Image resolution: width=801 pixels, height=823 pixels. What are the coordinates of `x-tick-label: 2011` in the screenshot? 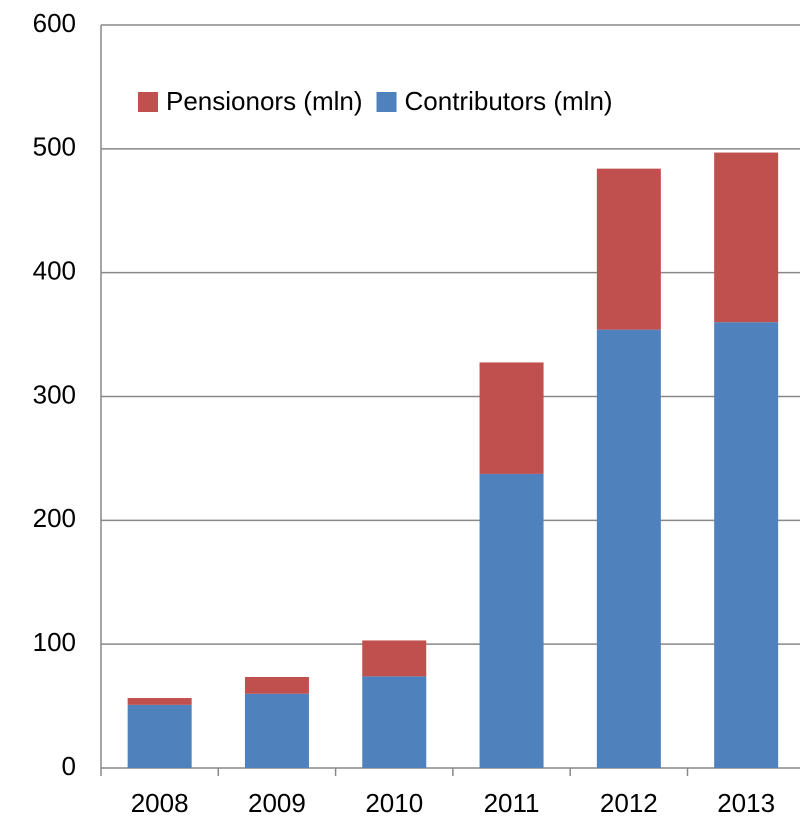 It's located at (512, 803).